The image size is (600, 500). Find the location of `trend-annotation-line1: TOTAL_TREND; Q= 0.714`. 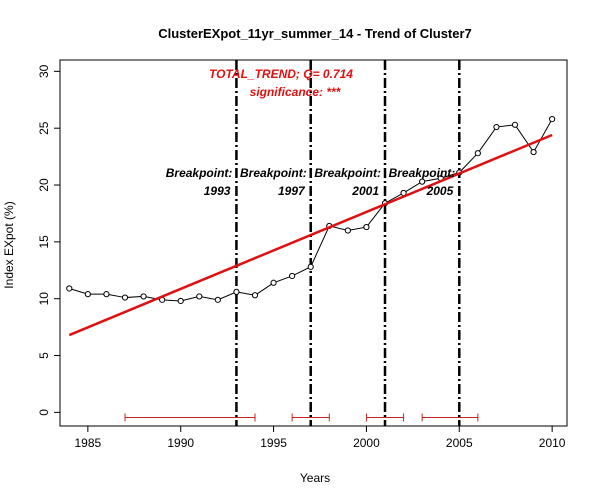

trend-annotation-line1: TOTAL_TREND; Q= 0.714 is located at coordinates (281, 74).